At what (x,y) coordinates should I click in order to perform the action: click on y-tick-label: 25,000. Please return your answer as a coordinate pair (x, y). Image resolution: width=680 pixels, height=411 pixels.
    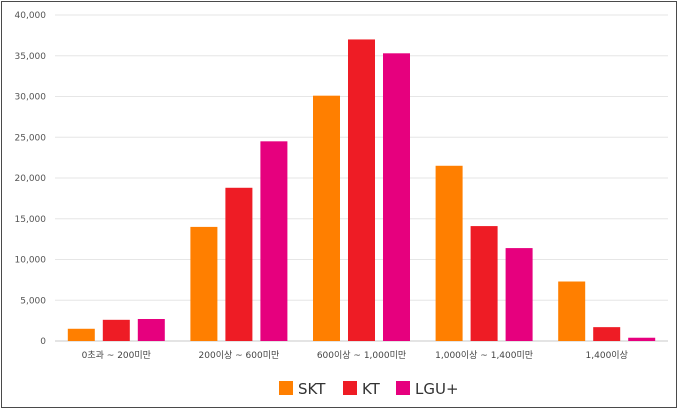
    Looking at the image, I should click on (31, 138).